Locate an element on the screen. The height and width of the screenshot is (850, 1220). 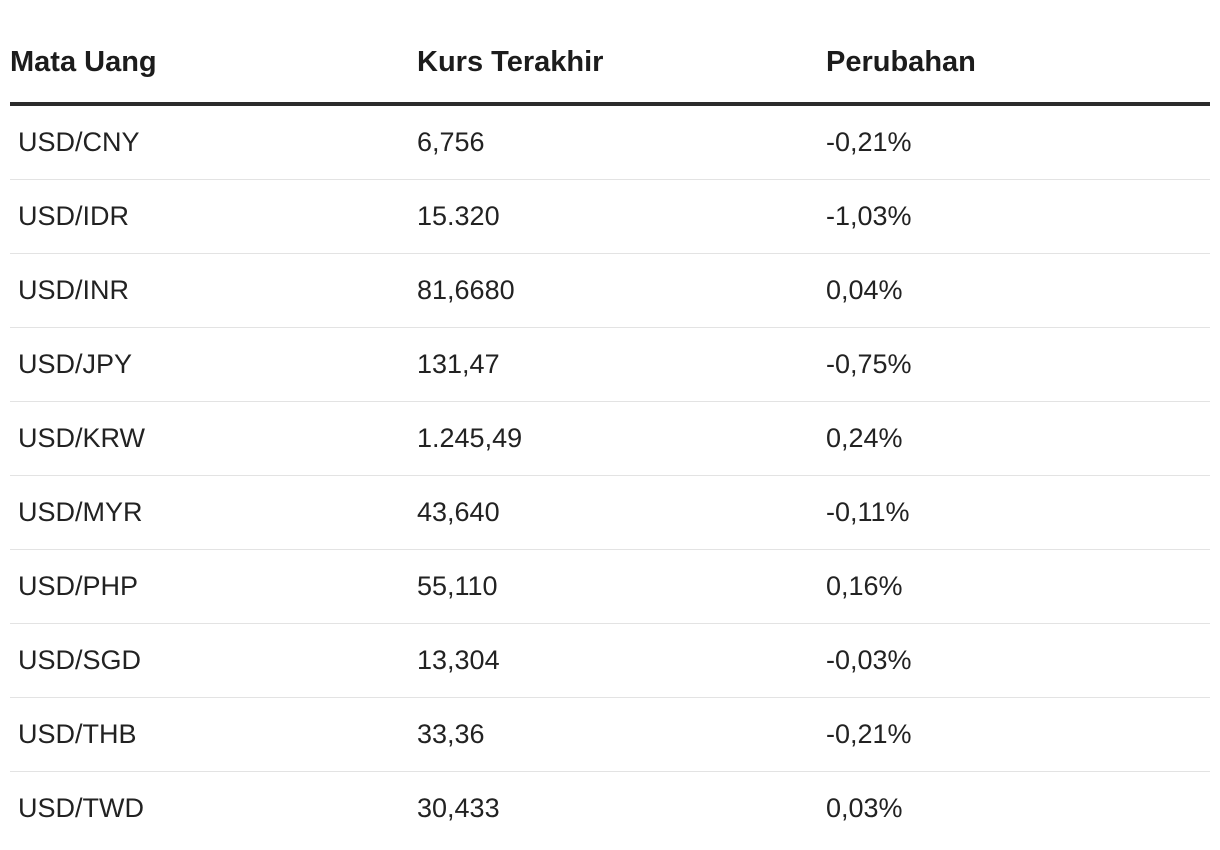
column-header-currency: Mata Uang is located at coordinates (213, 66).